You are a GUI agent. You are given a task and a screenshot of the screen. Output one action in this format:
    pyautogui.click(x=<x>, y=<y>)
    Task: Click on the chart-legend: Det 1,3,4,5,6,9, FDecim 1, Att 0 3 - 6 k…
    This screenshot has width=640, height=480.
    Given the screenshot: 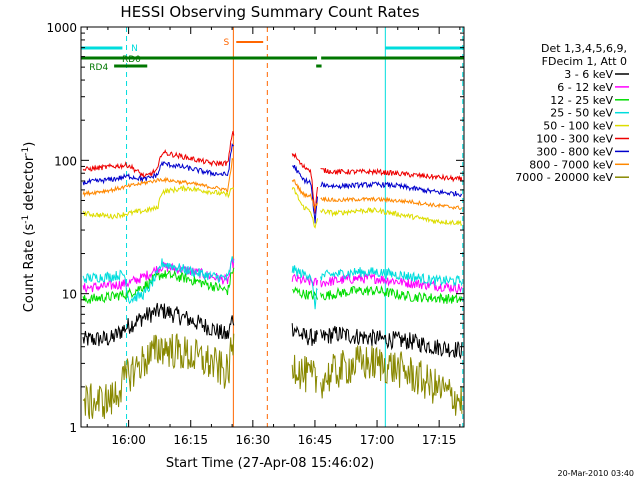 What is the action you would take?
    pyautogui.click(x=572, y=113)
    